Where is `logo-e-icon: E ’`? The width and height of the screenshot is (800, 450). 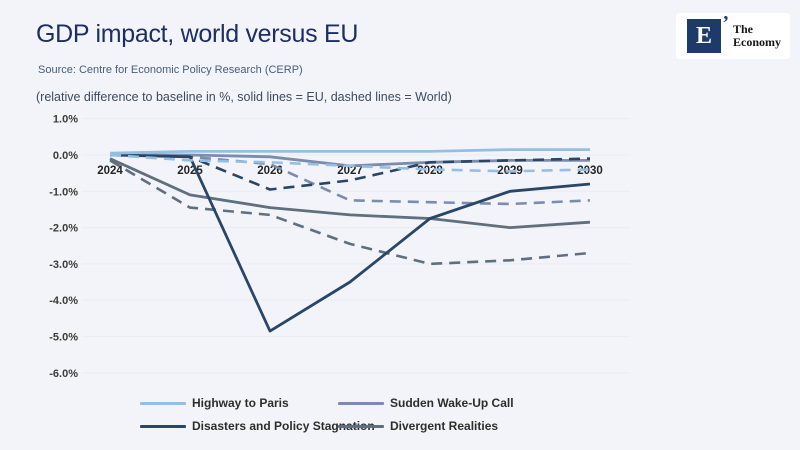 logo-e-icon: E ’ is located at coordinates (708, 33).